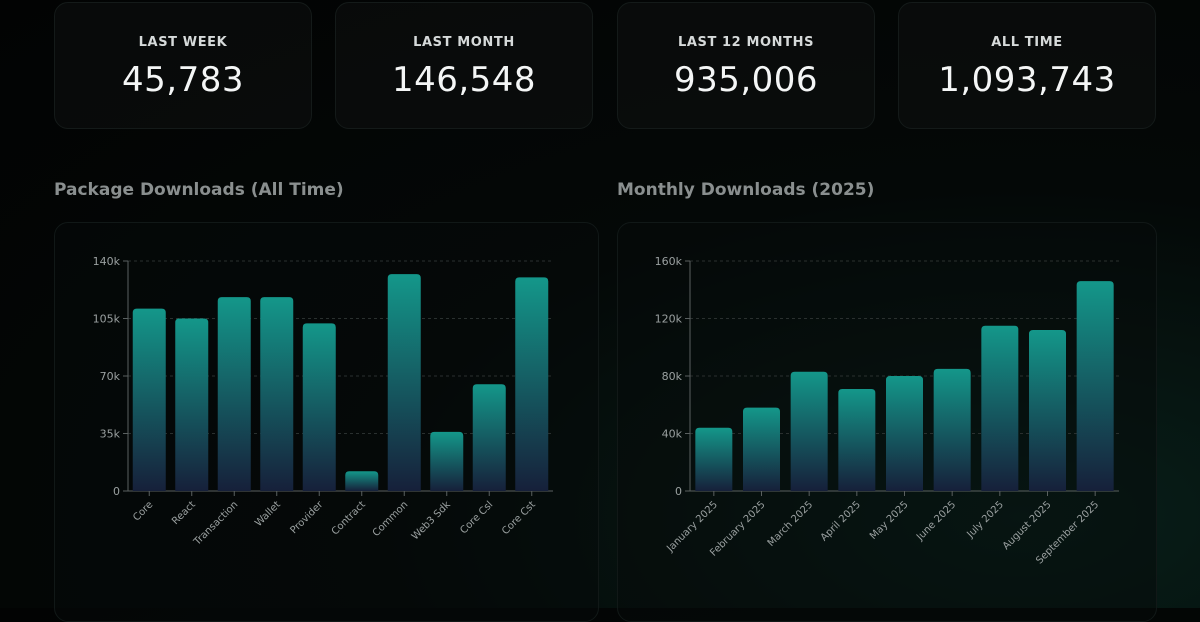  I want to click on x-tick-label: Web3 Sdk, so click(431, 520).